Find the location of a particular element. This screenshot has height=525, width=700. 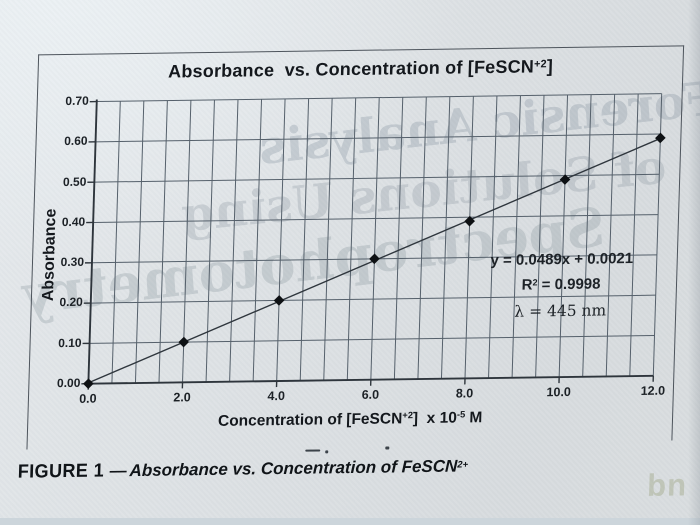

y-tick-label: 0.20 is located at coordinates (71, 302).